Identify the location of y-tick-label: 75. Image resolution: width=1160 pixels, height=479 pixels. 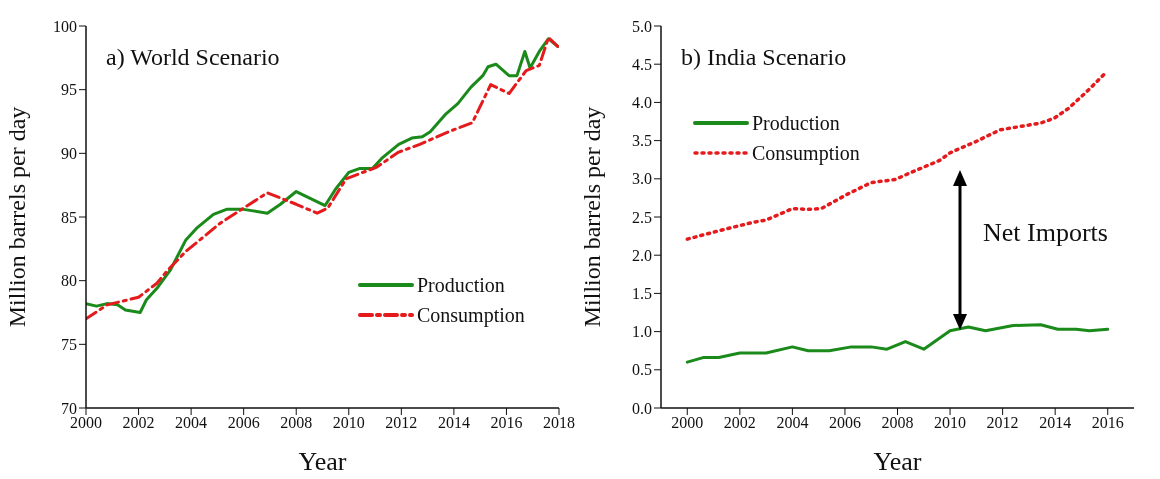
(69, 345).